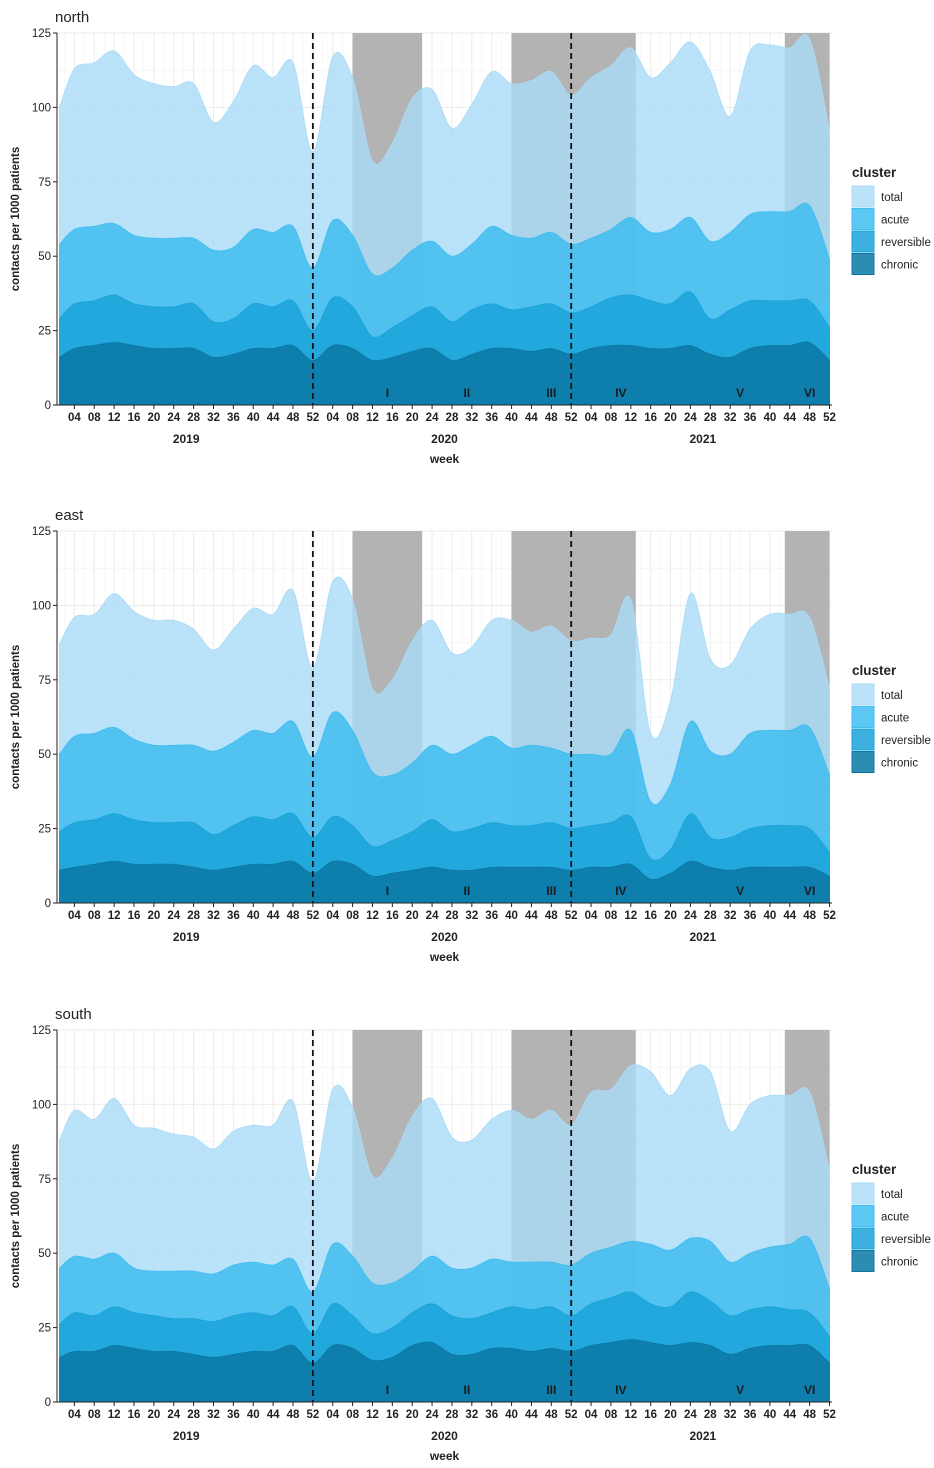 This screenshot has height=1468, width=934. Describe the element at coordinates (551, 891) in the screenshot. I see `period-label-III: III` at that location.